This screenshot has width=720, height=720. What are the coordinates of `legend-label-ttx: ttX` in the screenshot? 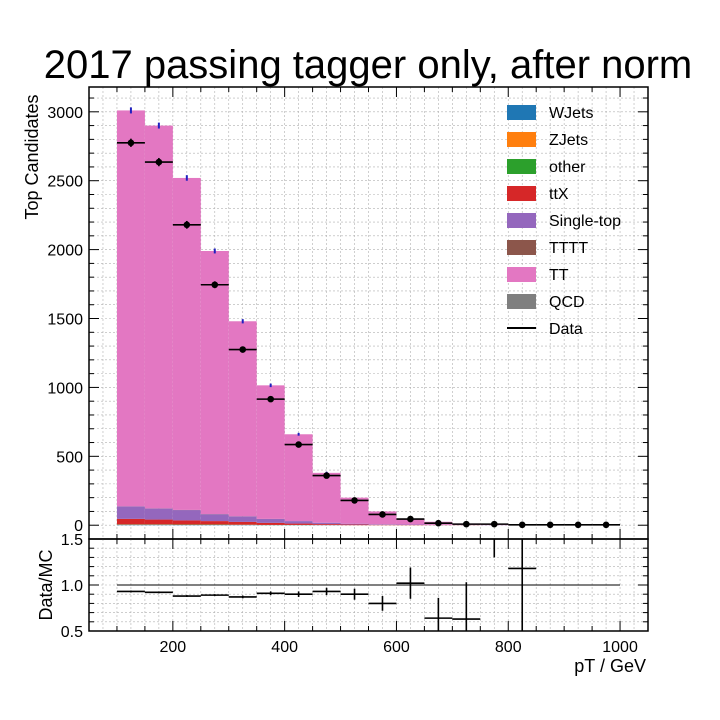 It's located at (559, 194).